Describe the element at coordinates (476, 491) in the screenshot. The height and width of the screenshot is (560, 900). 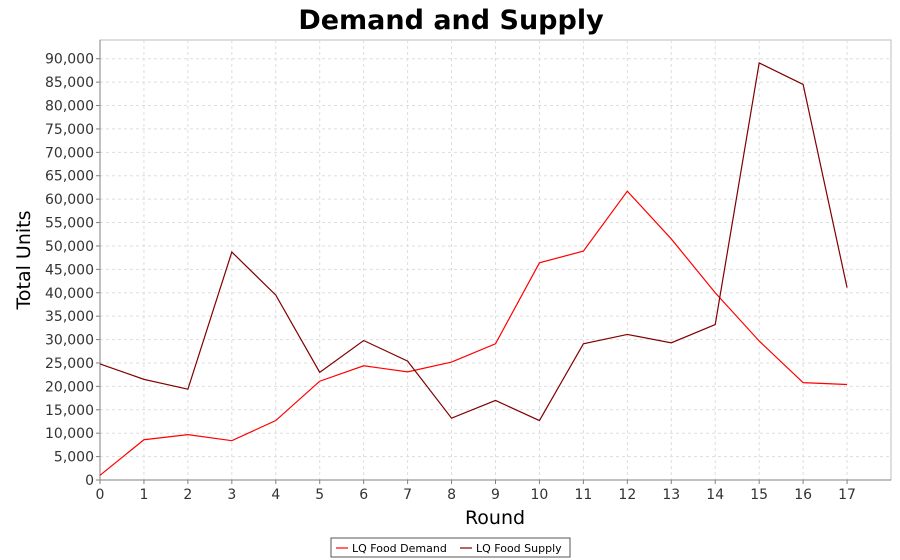
I see `x-axis-ticks: 0 1 2 3 4 5 6 7 8 9 10 11 12 13 14 15 16 17` at that location.